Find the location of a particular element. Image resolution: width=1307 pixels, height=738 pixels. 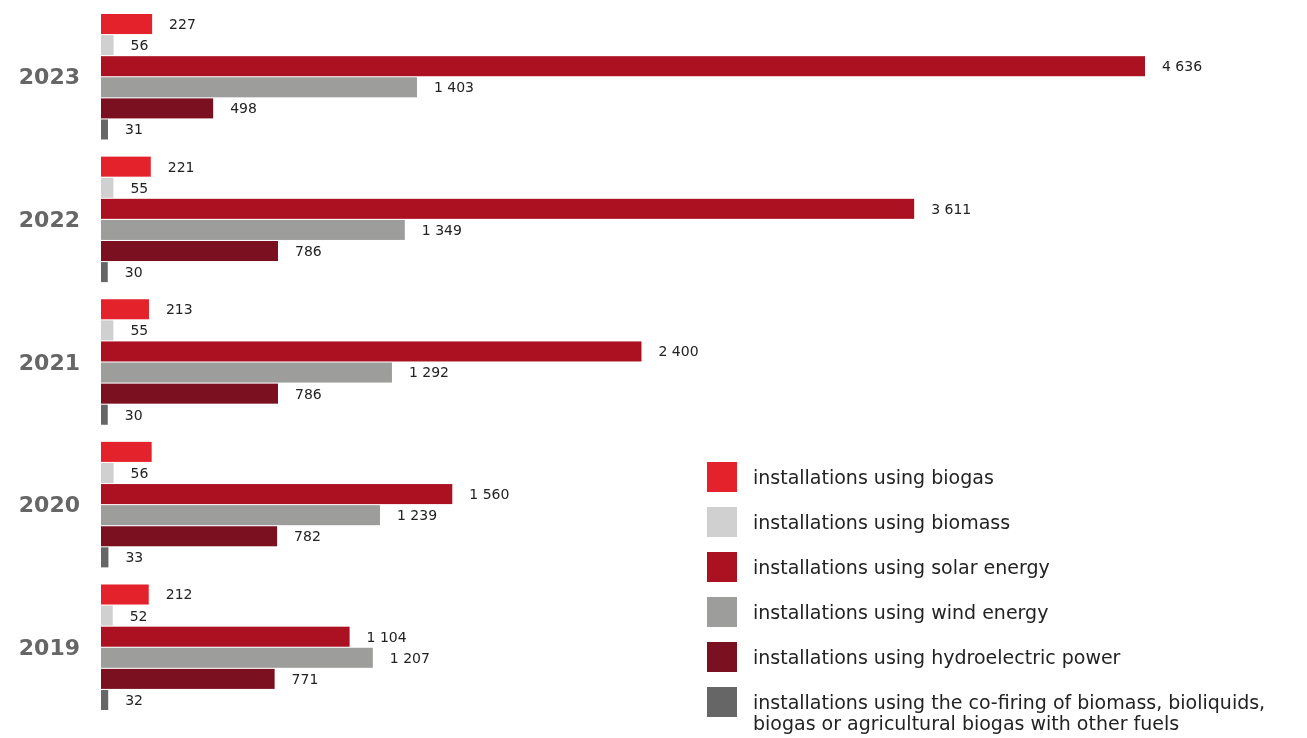

data-label: 213 is located at coordinates (179, 309).